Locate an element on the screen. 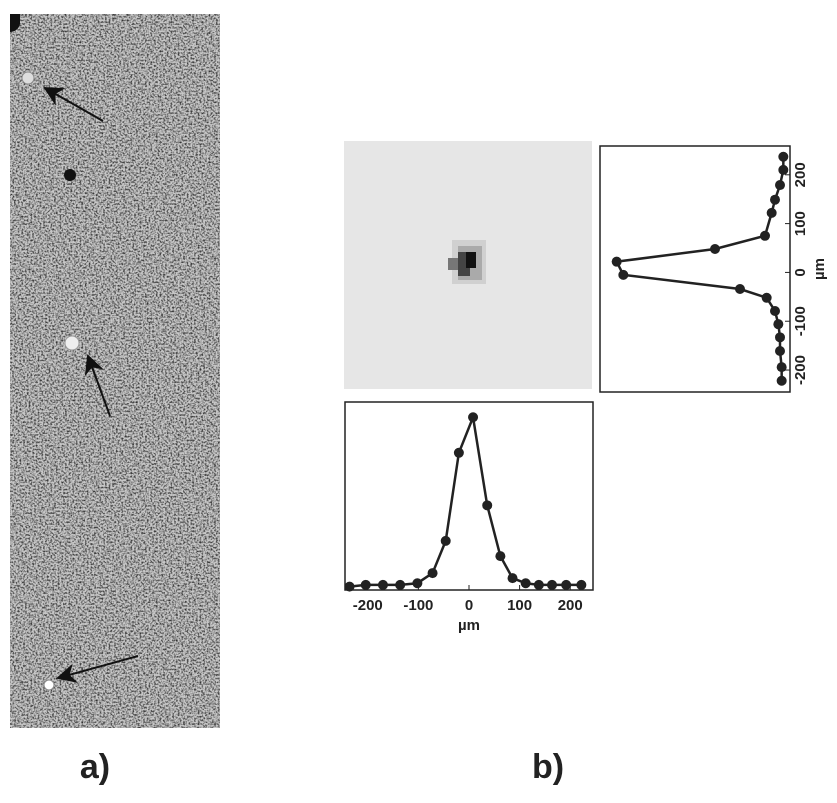 This screenshot has width=837, height=803. x-tick-label: 0 is located at coordinates (469, 605).